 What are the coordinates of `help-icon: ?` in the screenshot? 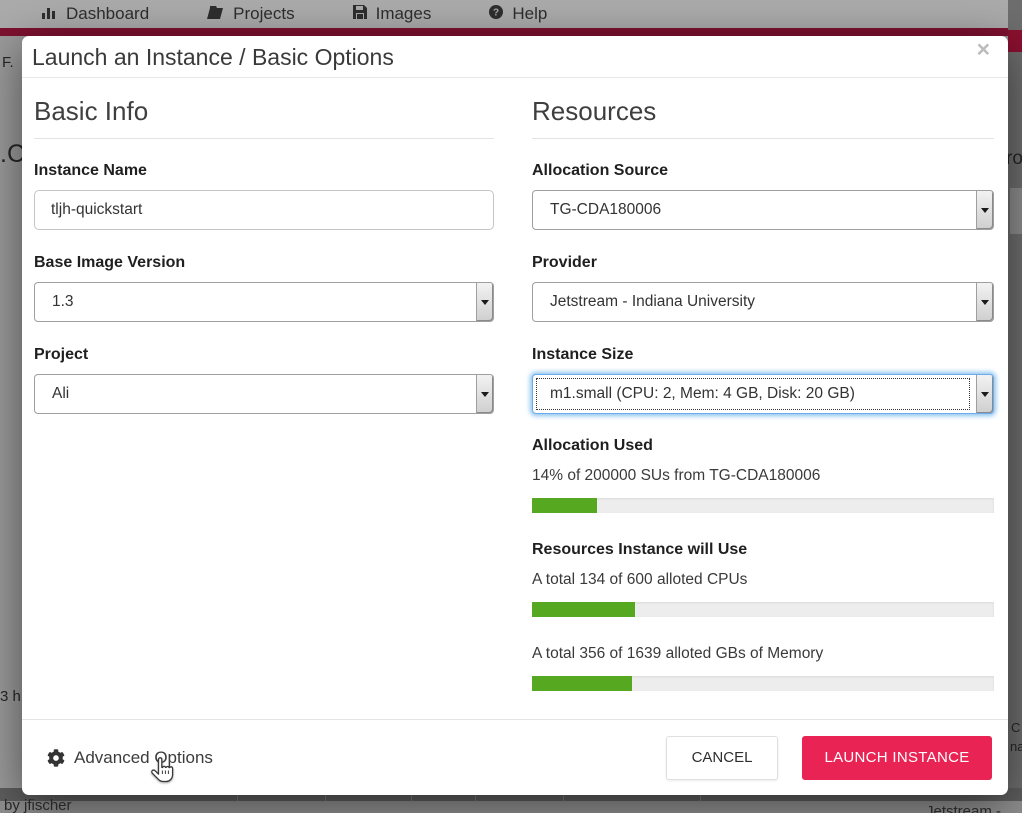 It's located at (496, 14).